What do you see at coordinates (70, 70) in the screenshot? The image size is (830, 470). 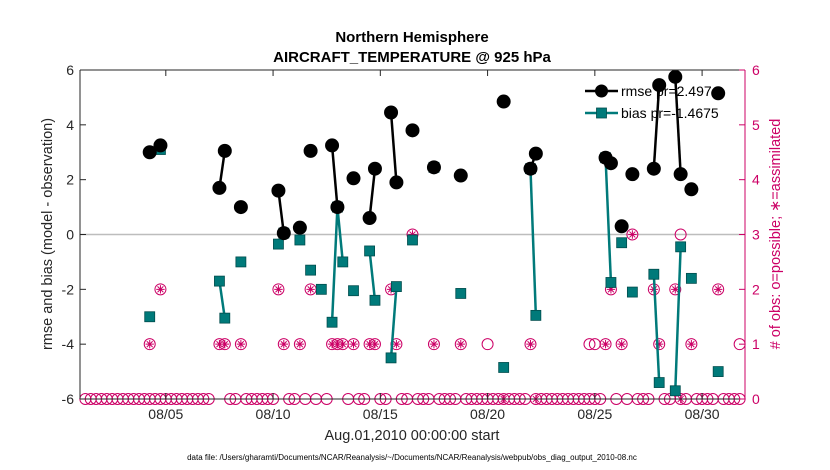 I see `y-tick-label: 6` at bounding box center [70, 70].